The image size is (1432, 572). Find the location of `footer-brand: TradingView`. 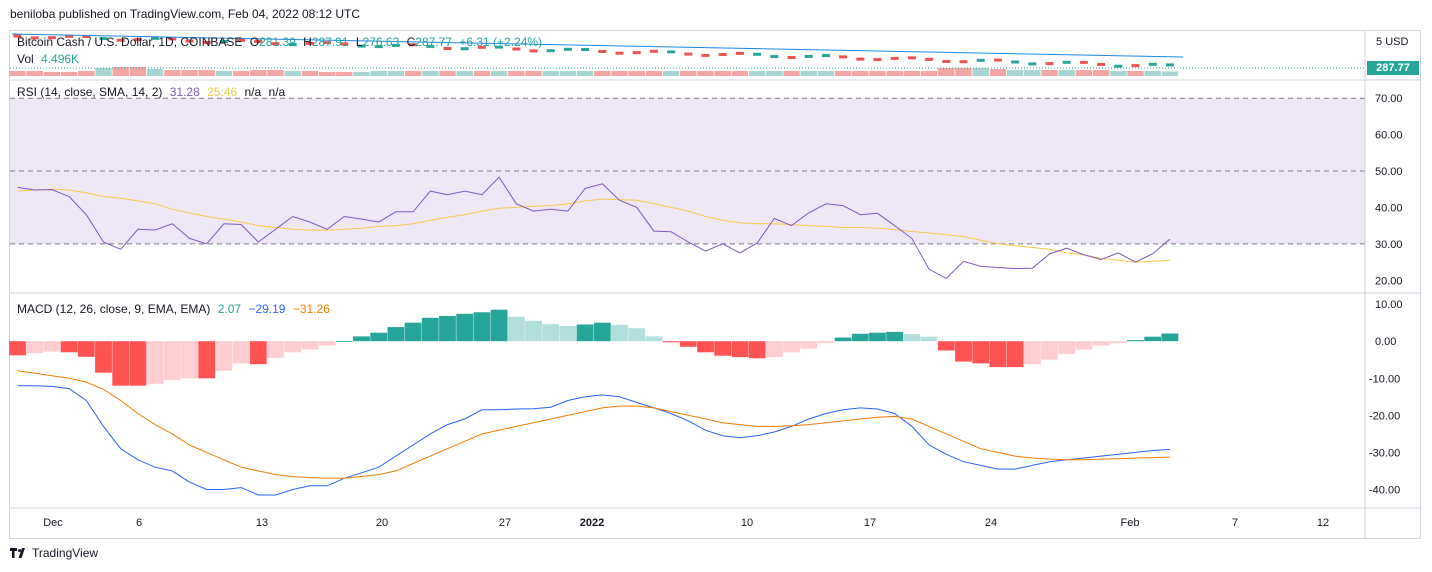

footer-brand: TradingView is located at coordinates (54, 553).